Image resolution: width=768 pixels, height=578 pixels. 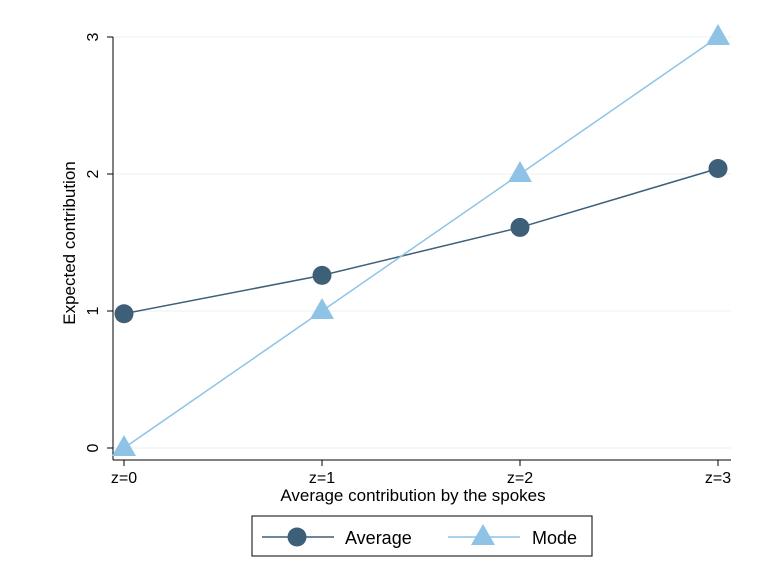 What do you see at coordinates (554, 538) in the screenshot?
I see `legend-label-mode: Mode` at bounding box center [554, 538].